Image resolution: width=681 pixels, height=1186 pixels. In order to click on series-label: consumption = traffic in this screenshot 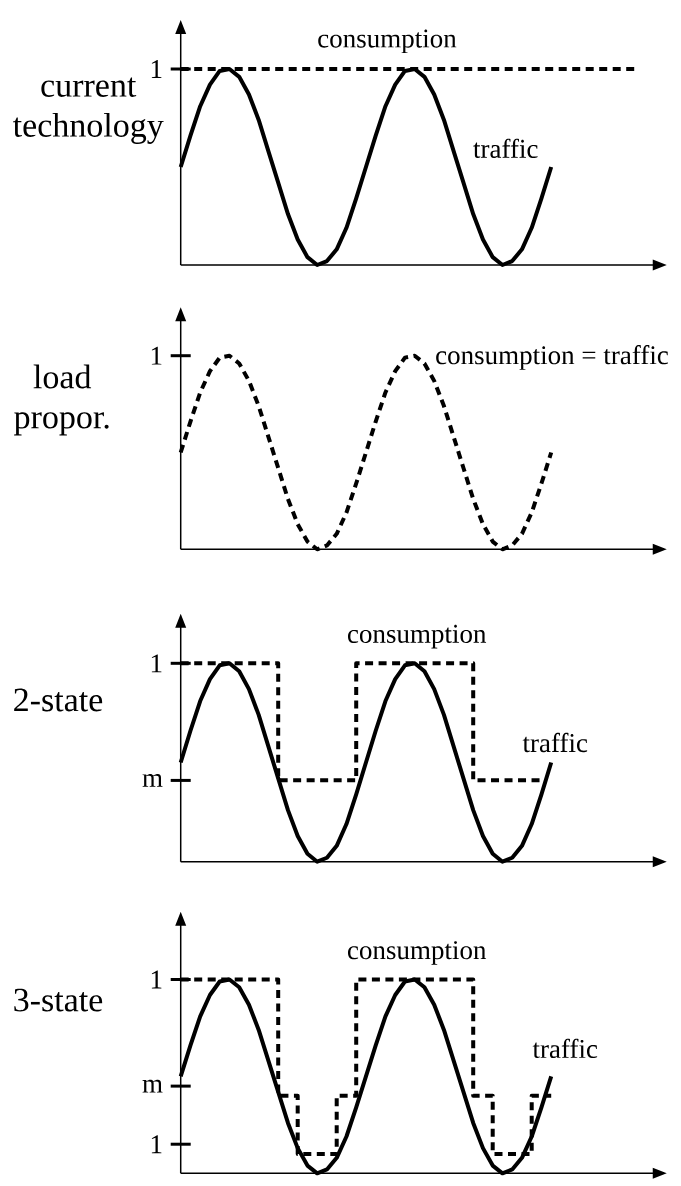, I will do `click(552, 357)`.